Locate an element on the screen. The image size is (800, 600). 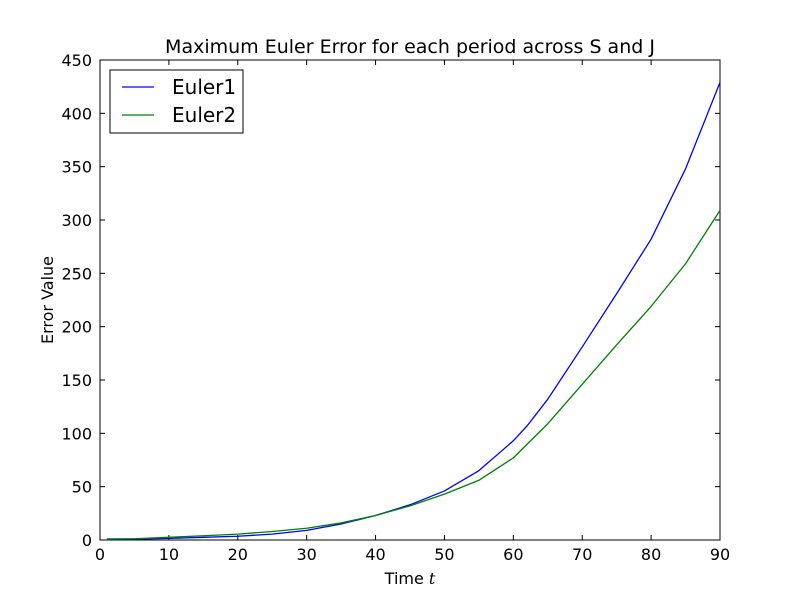
y-tick-label: 350 is located at coordinates (76, 167).